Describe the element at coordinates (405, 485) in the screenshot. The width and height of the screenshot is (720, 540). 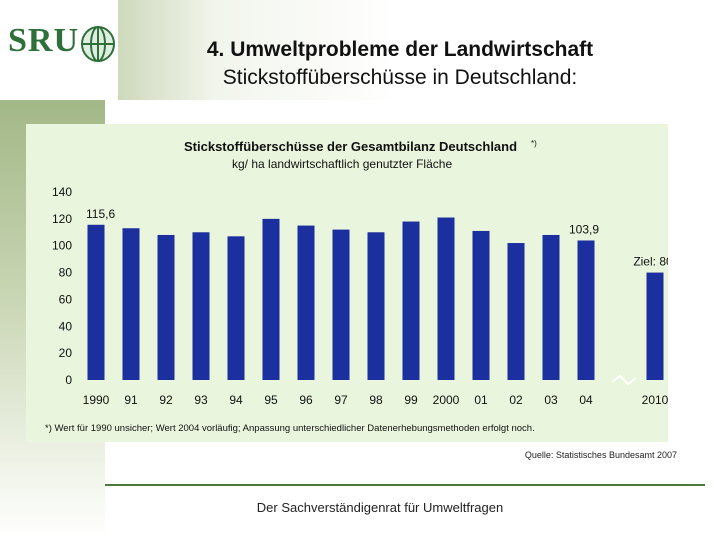
I see `footer-rule` at that location.